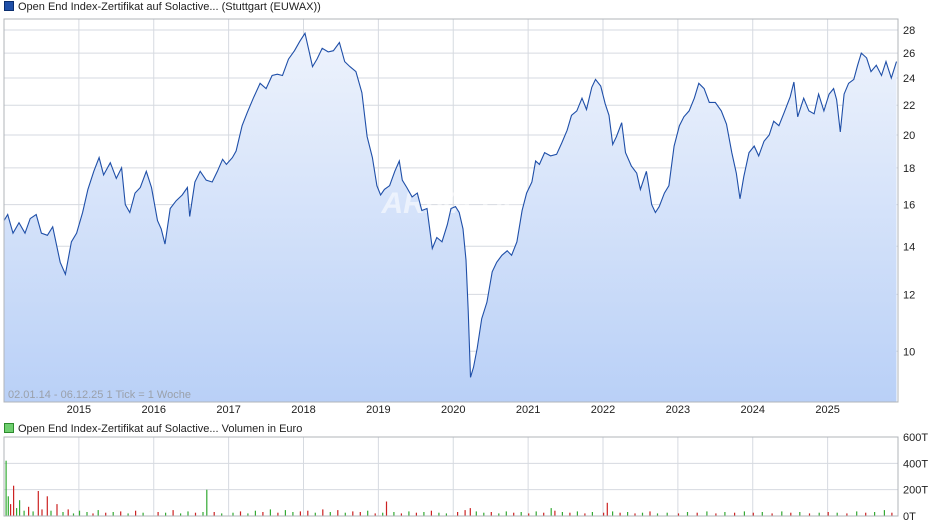 Image resolution: width=940 pixels, height=526 pixels. I want to click on x-tick-label: 2018, so click(303, 410).